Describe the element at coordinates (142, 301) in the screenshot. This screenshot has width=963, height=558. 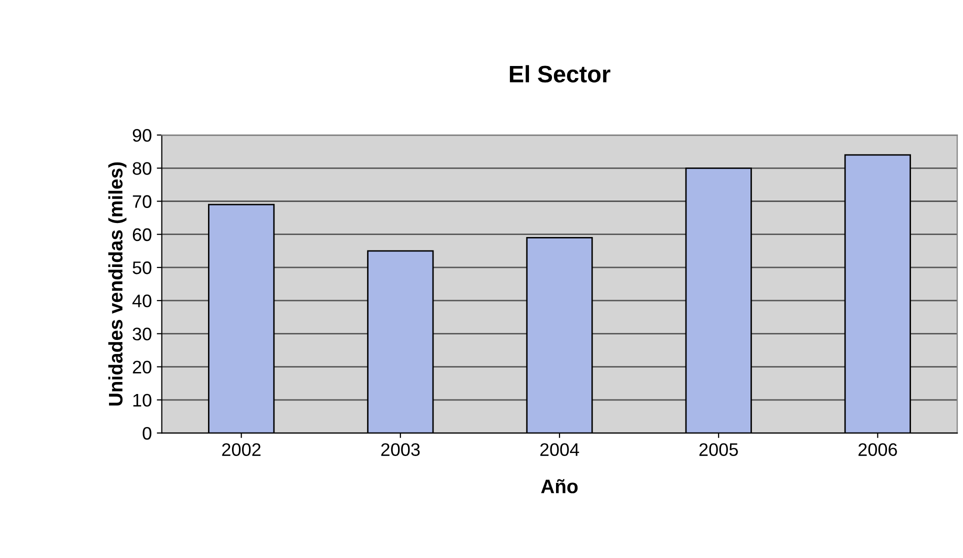
I see `y-tick-label: 40` at that location.